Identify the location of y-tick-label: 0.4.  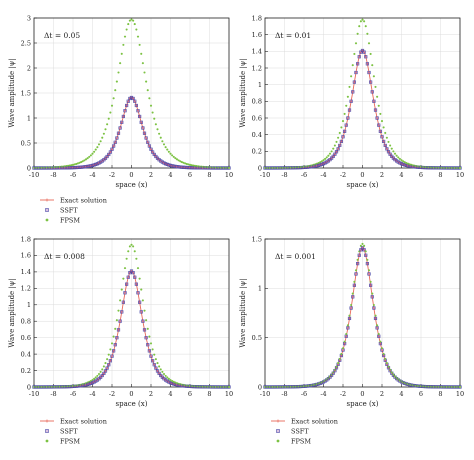
(26, 354).